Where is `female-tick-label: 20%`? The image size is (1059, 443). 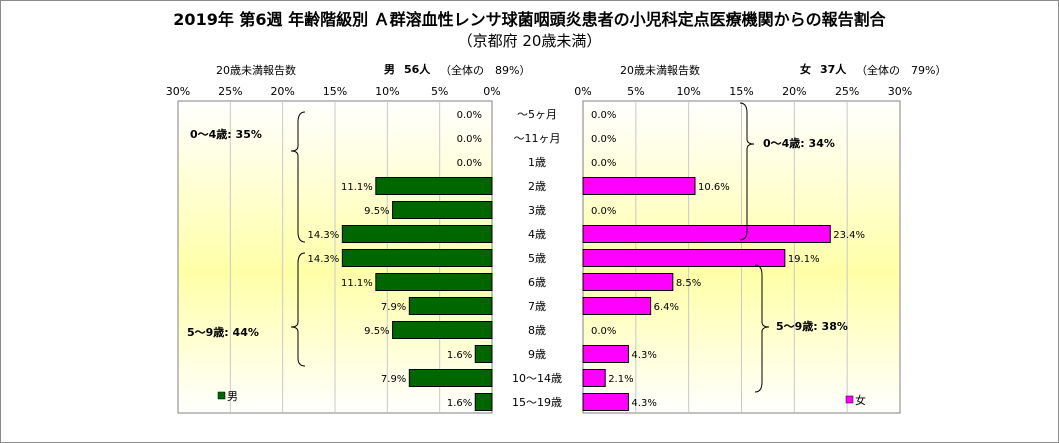 female-tick-label: 20% is located at coordinates (794, 91).